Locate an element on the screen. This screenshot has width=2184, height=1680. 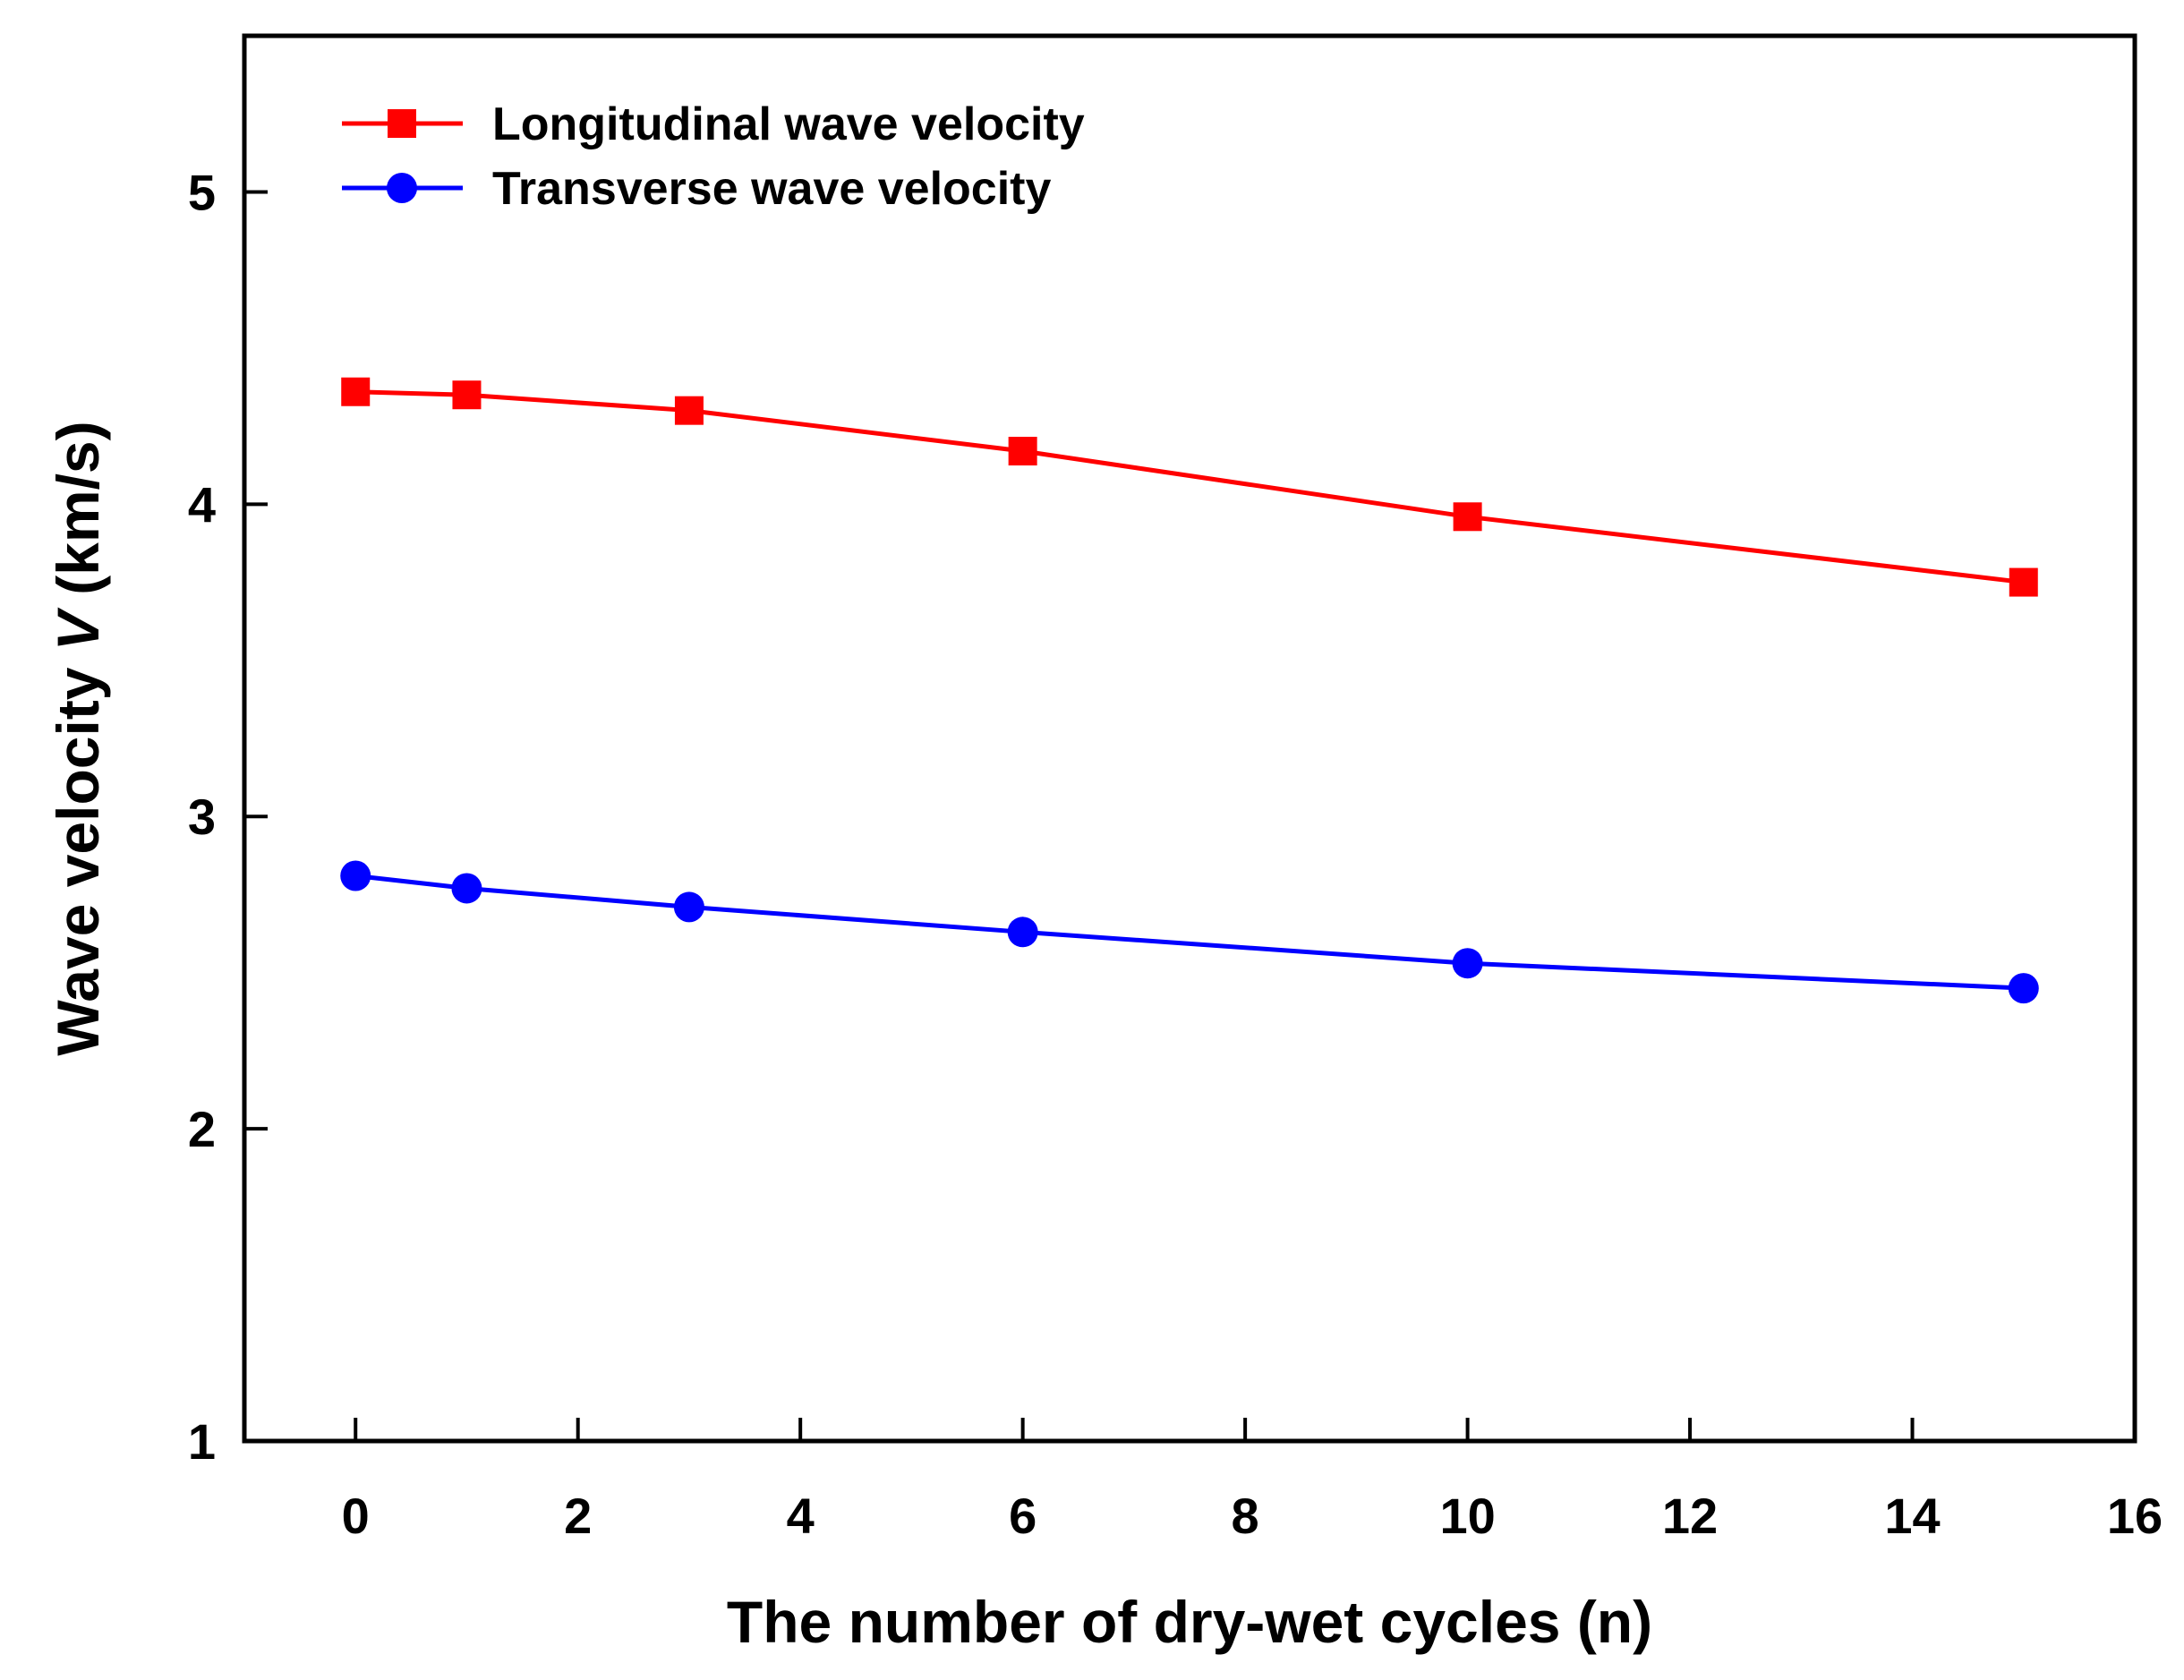
legend-label-longitudinal-wave-velocity: Longitudinal wave velocity is located at coordinates (788, 124).